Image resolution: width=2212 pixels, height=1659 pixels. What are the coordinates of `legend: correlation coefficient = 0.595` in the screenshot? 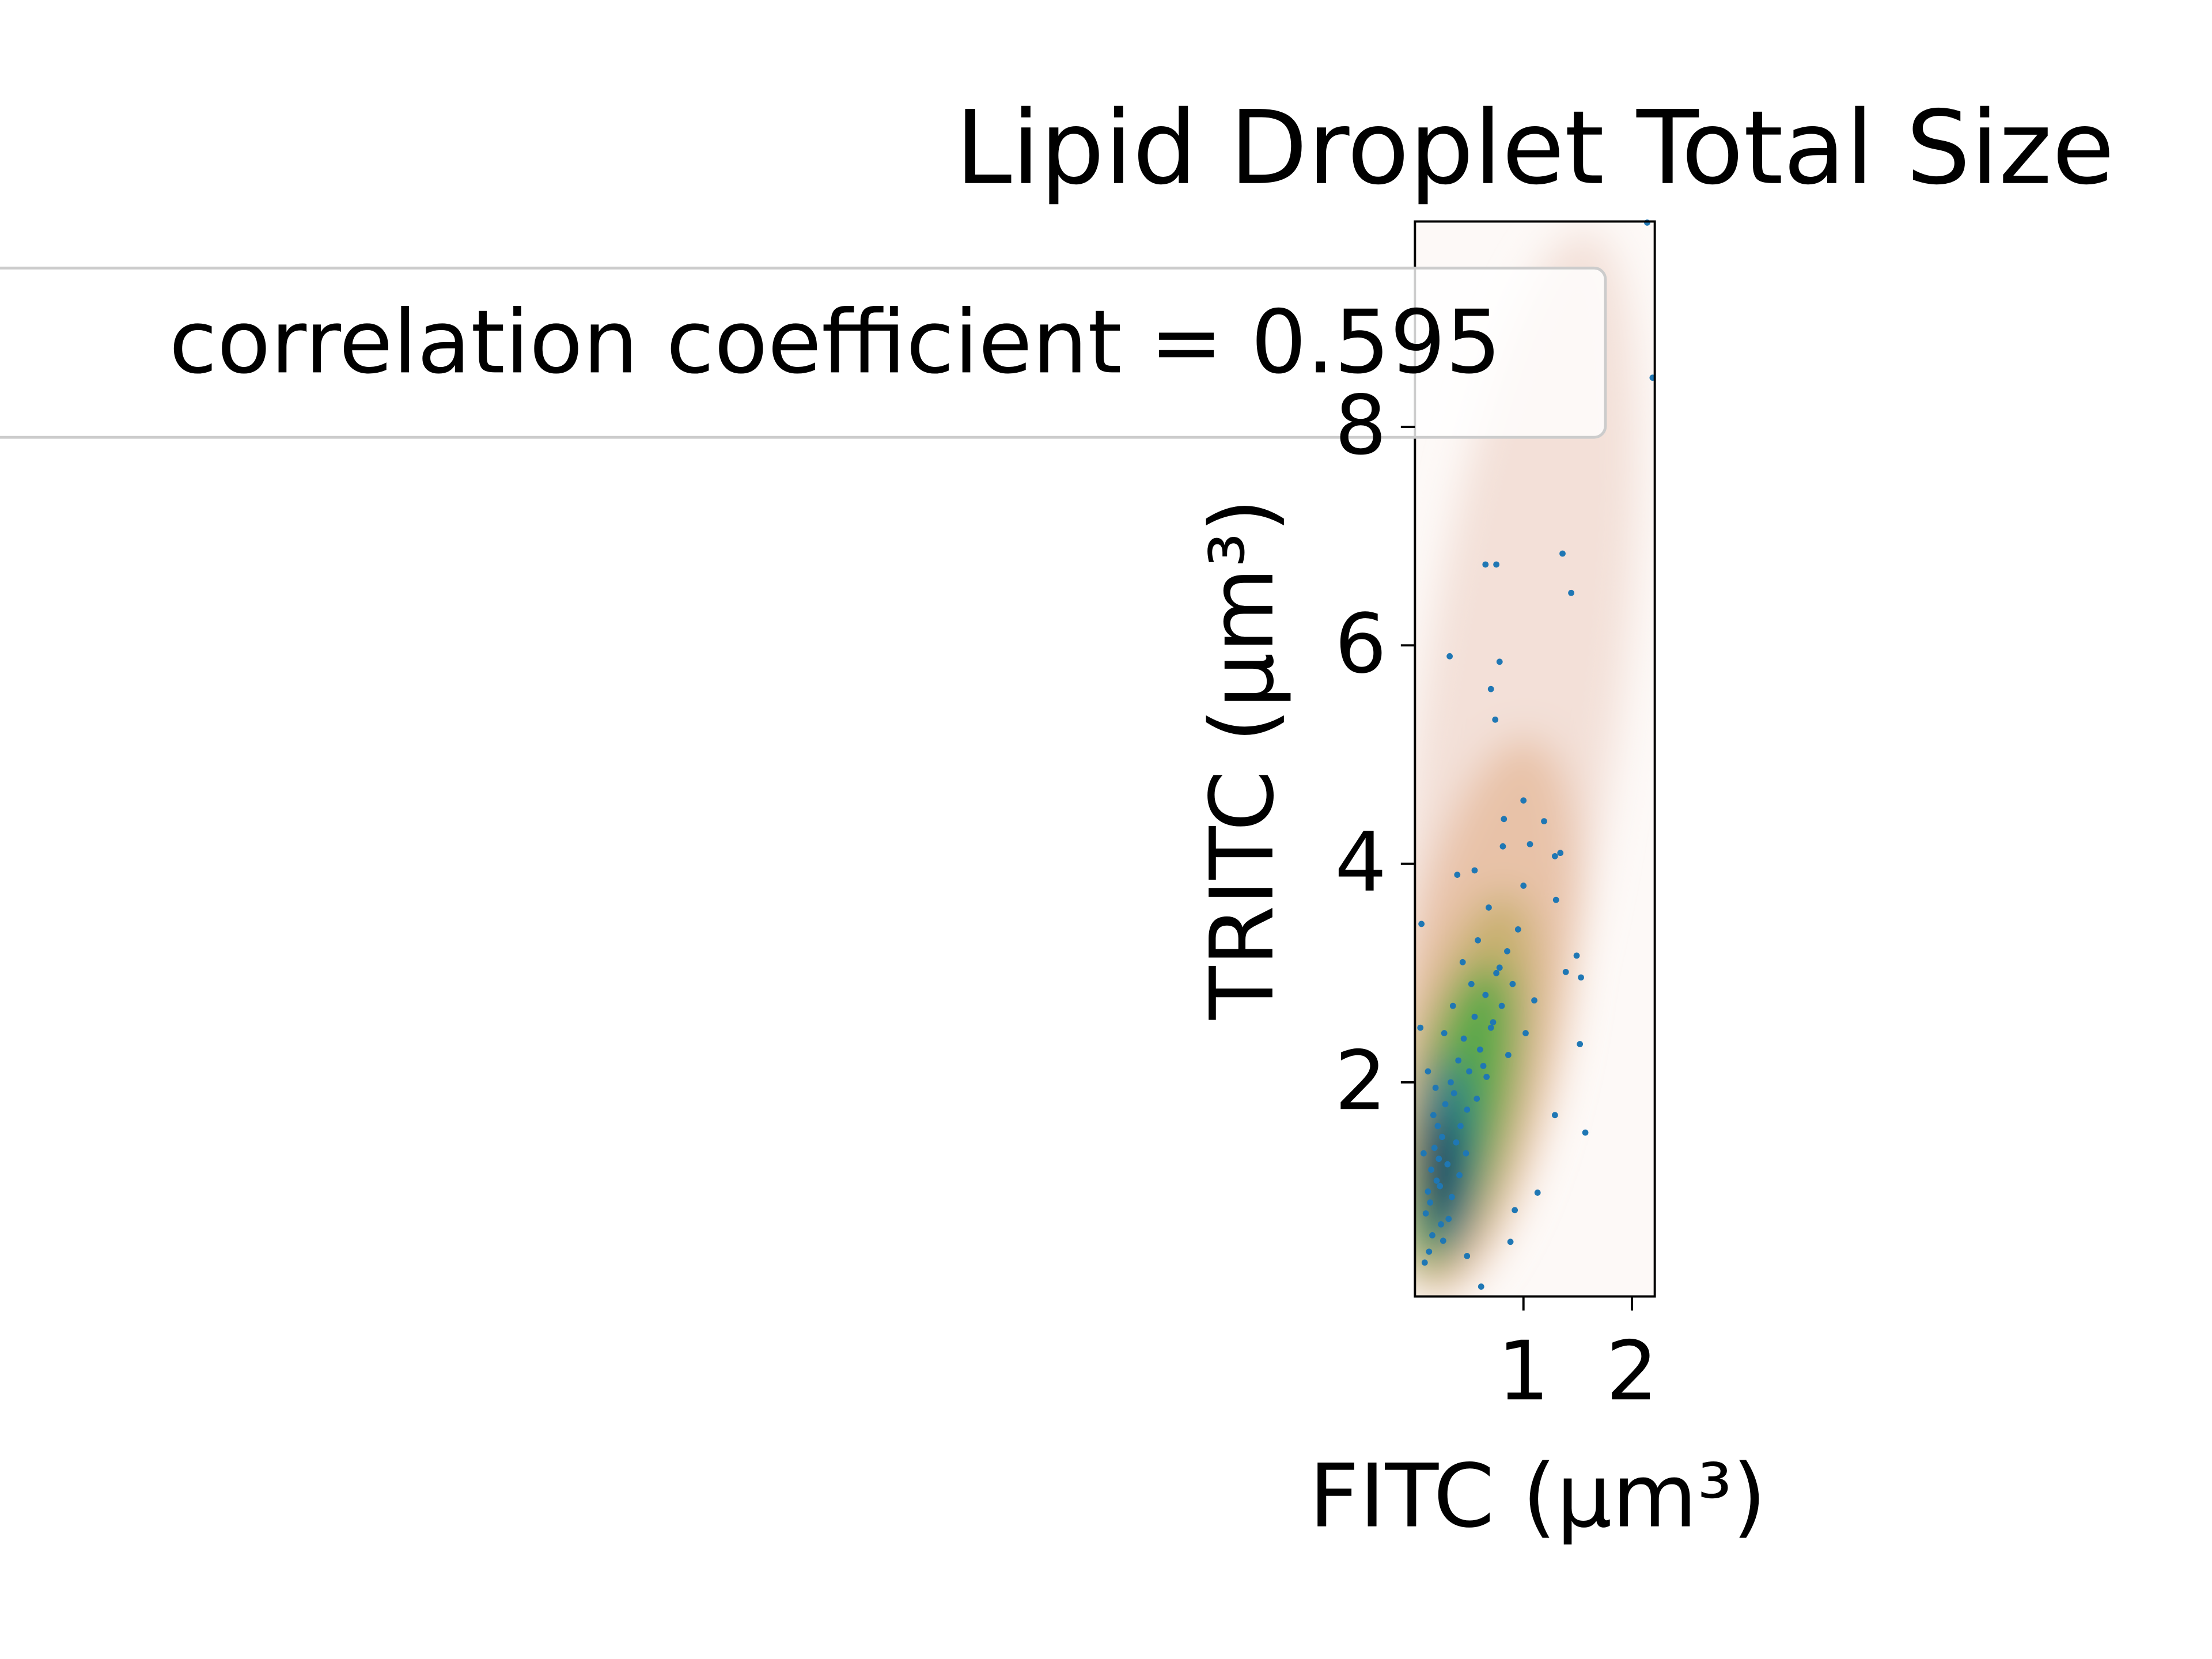 It's located at (803, 352).